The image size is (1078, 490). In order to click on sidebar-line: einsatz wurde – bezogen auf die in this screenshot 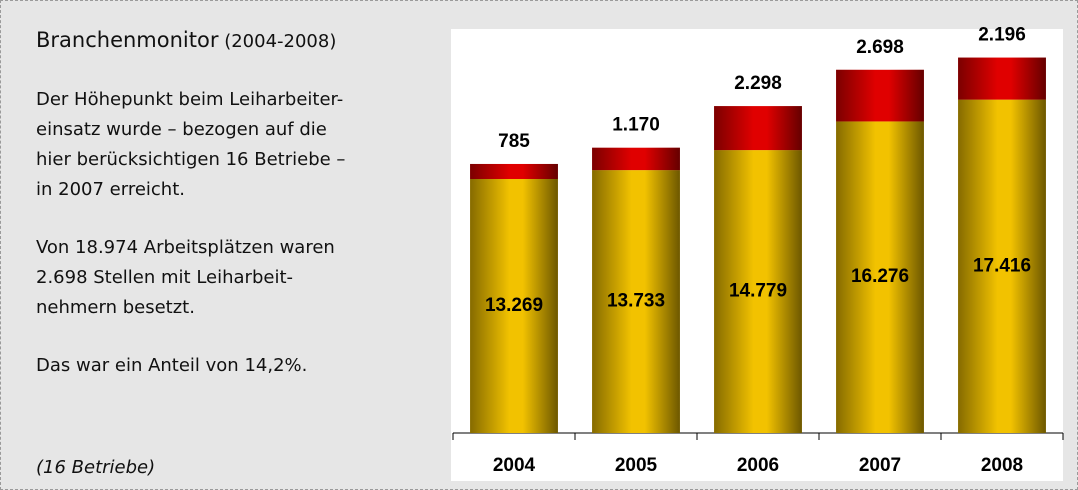, I will do `click(181, 129)`.